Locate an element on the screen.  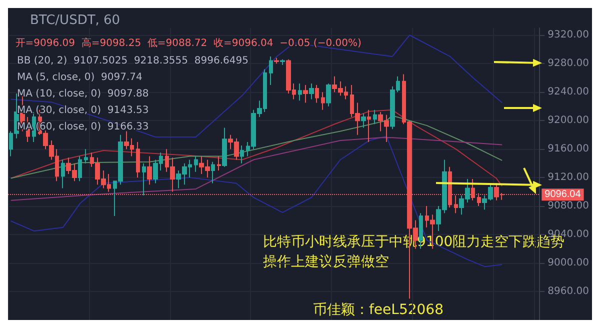
annotation: MA (5, close, 0) 9097.74 is located at coordinates (79, 77).